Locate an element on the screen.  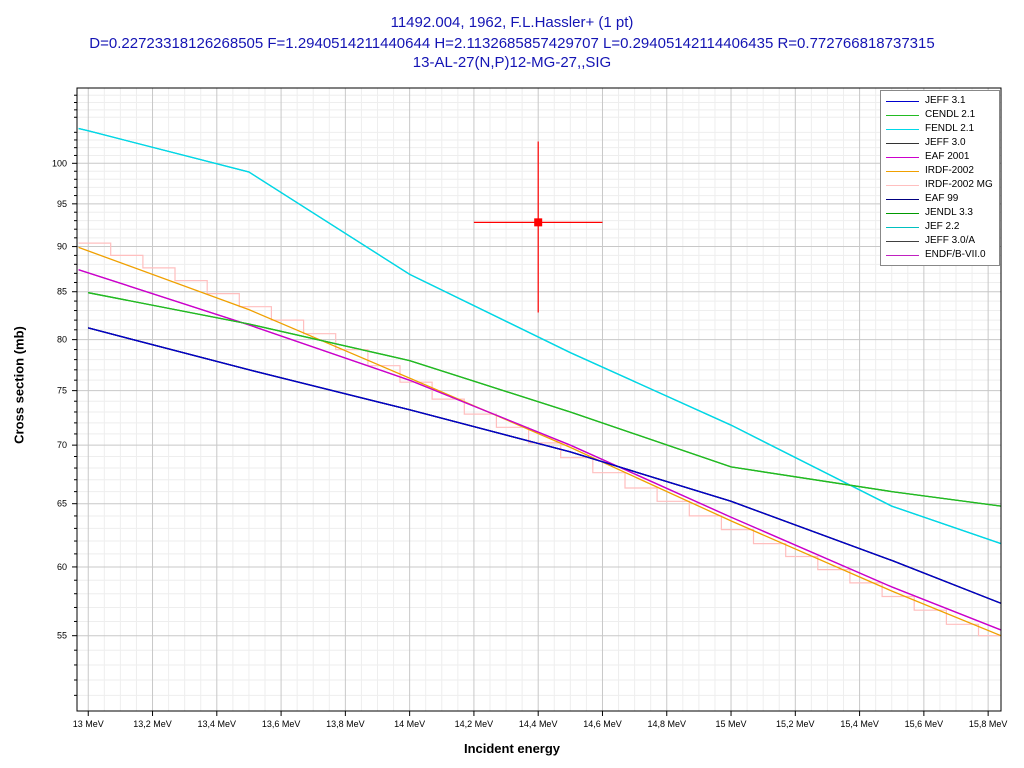
legend-item: JEF 2.2 is located at coordinates (940, 227).